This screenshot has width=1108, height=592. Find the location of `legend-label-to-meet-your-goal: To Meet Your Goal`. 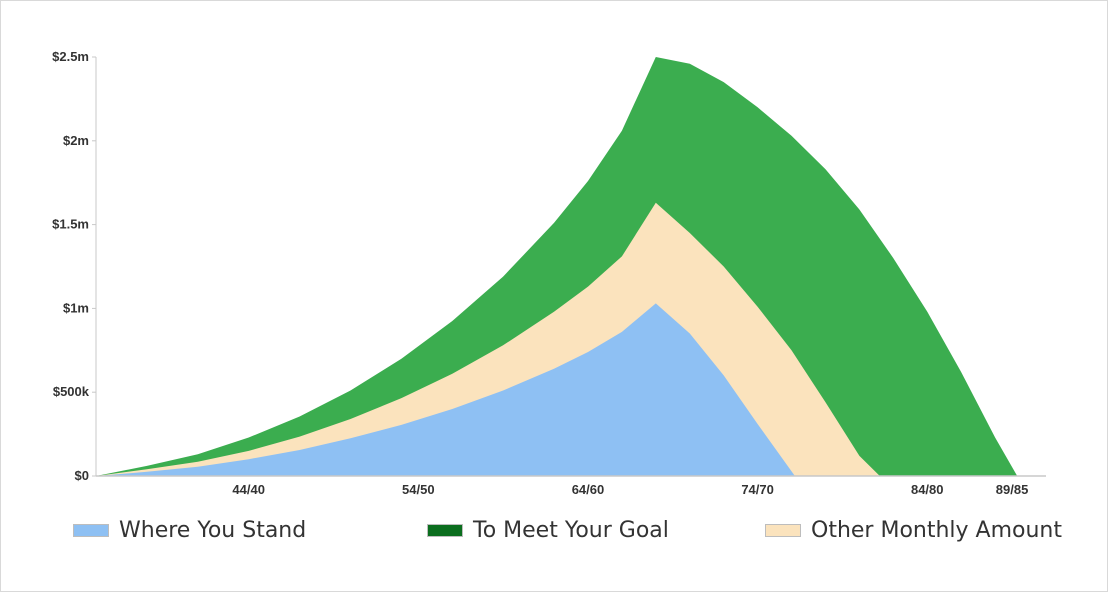

legend-label-to-meet-your-goal: To Meet Your Goal is located at coordinates (571, 530).